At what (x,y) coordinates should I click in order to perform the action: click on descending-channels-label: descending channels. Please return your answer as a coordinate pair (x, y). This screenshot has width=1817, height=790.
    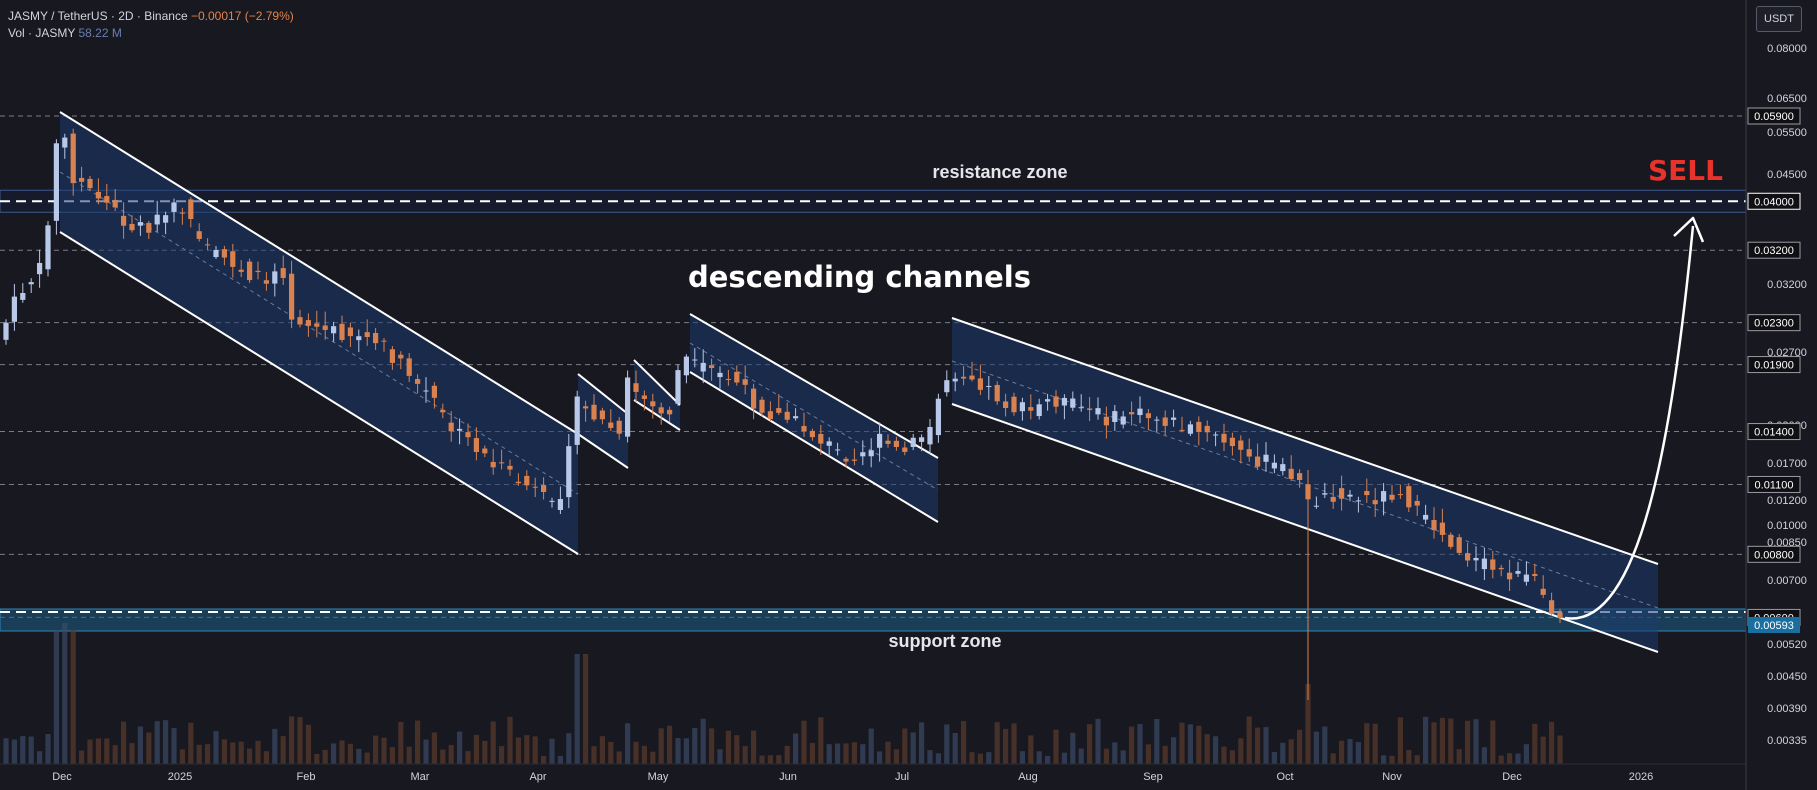
    Looking at the image, I should click on (859, 277).